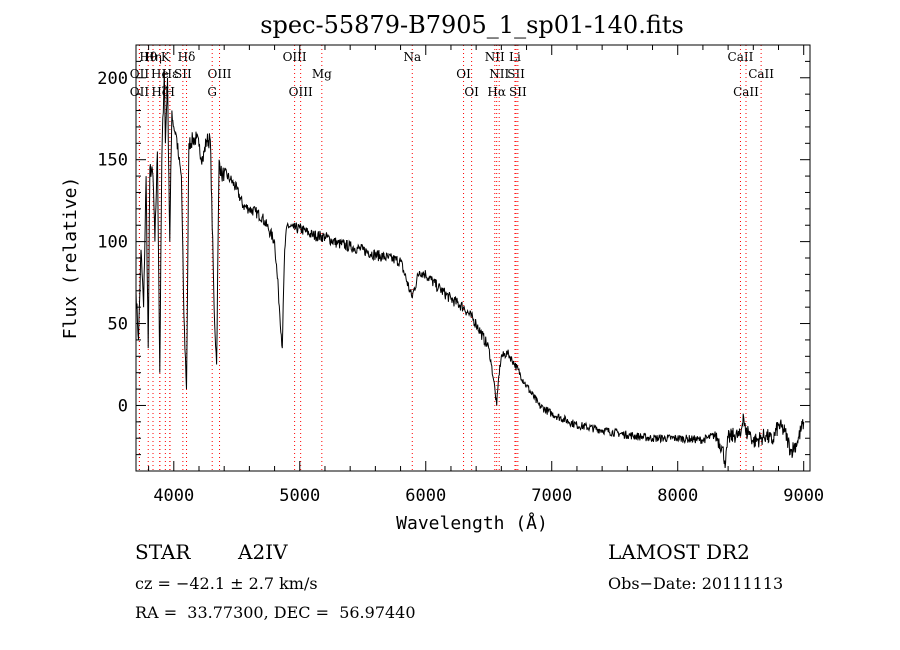 Image resolution: width=900 pixels, height=650 pixels. Describe the element at coordinates (299, 496) in the screenshot. I see `x-tick-label: 5000` at that location.